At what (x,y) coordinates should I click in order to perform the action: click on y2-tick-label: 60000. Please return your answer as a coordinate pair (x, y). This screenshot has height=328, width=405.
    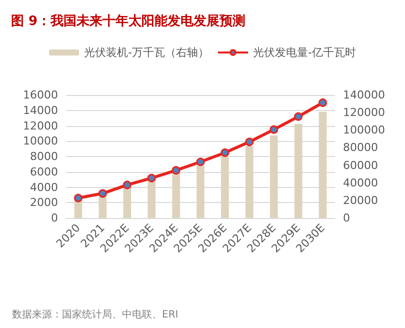
    Looking at the image, I should click on (360, 165).